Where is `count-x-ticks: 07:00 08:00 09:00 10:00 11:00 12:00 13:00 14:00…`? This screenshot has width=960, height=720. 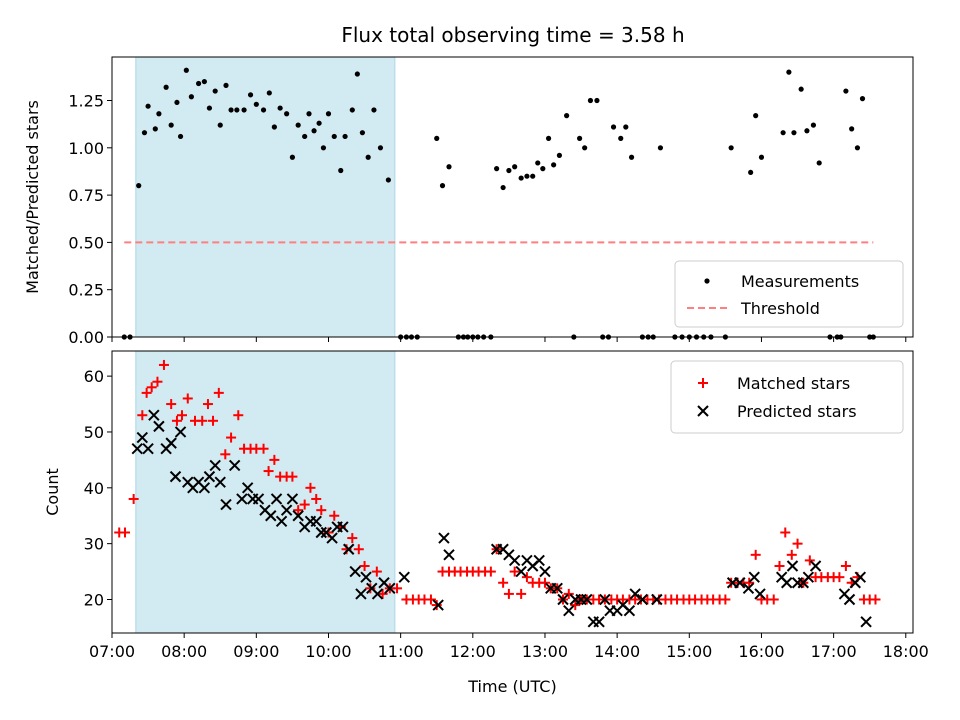
count-x-ticks: 07:00 08:00 09:00 10:00 11:00 12:00 13:00 14:00… is located at coordinates (509, 647).